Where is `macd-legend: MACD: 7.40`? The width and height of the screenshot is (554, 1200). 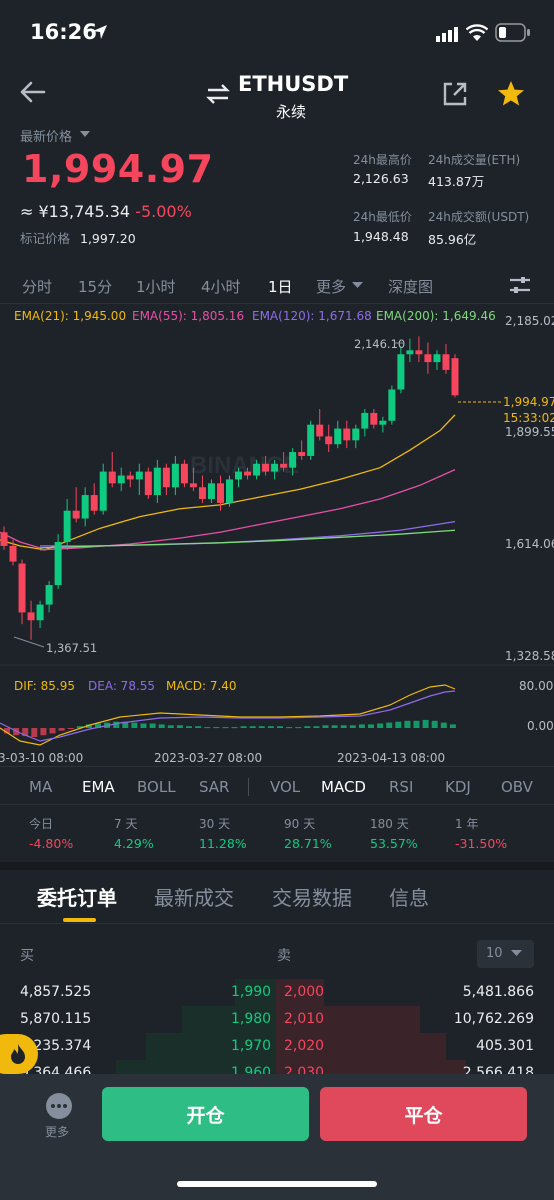
macd-legend: MACD: 7.40 is located at coordinates (201, 686).